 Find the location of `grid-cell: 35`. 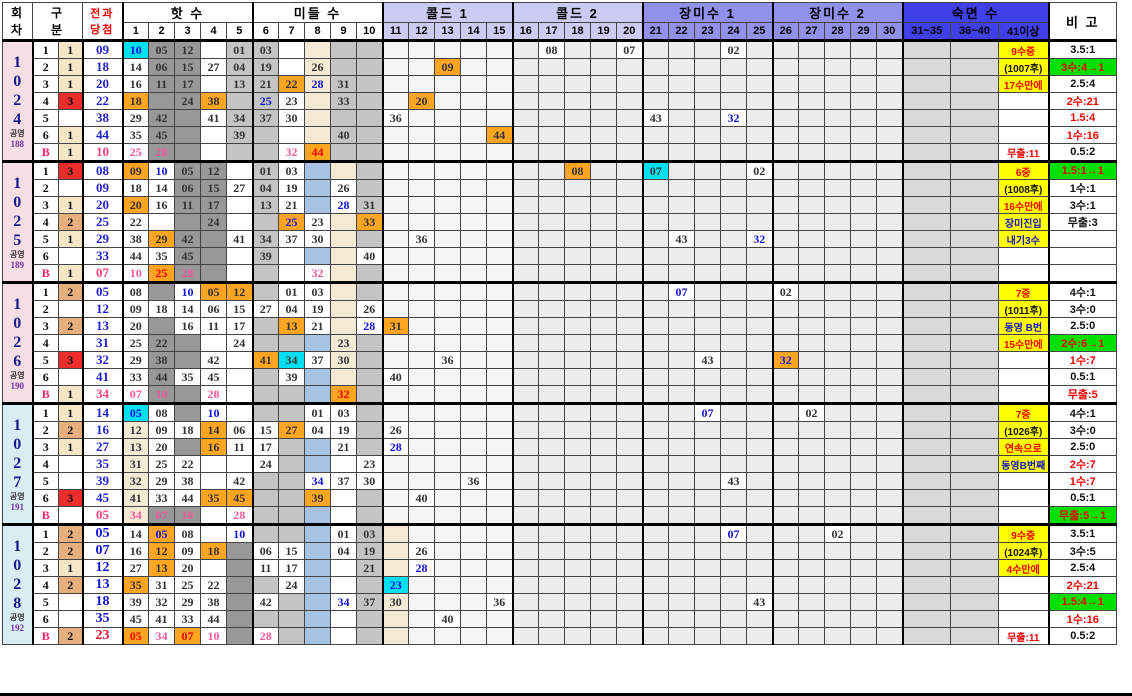

grid-cell: 35 is located at coordinates (135, 585).